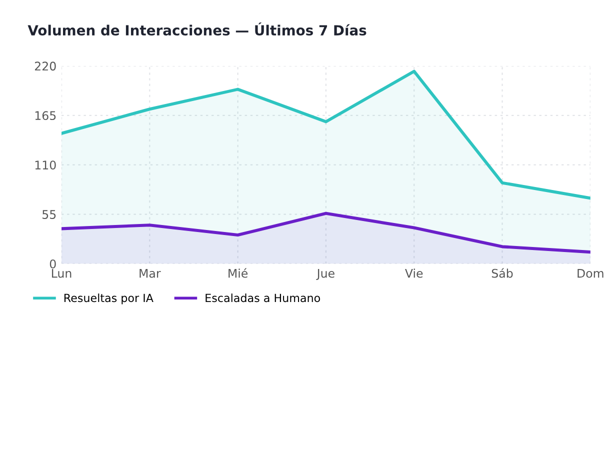 The height and width of the screenshot is (471, 615). What do you see at coordinates (414, 273) in the screenshot?
I see `x-tick-label: Vie` at bounding box center [414, 273].